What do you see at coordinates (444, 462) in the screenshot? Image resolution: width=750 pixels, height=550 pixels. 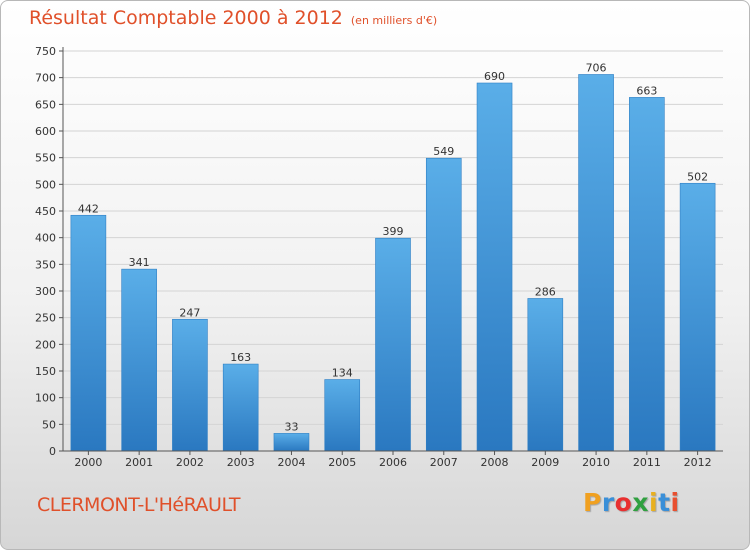 I see `x-tick-label: 2007` at bounding box center [444, 462].